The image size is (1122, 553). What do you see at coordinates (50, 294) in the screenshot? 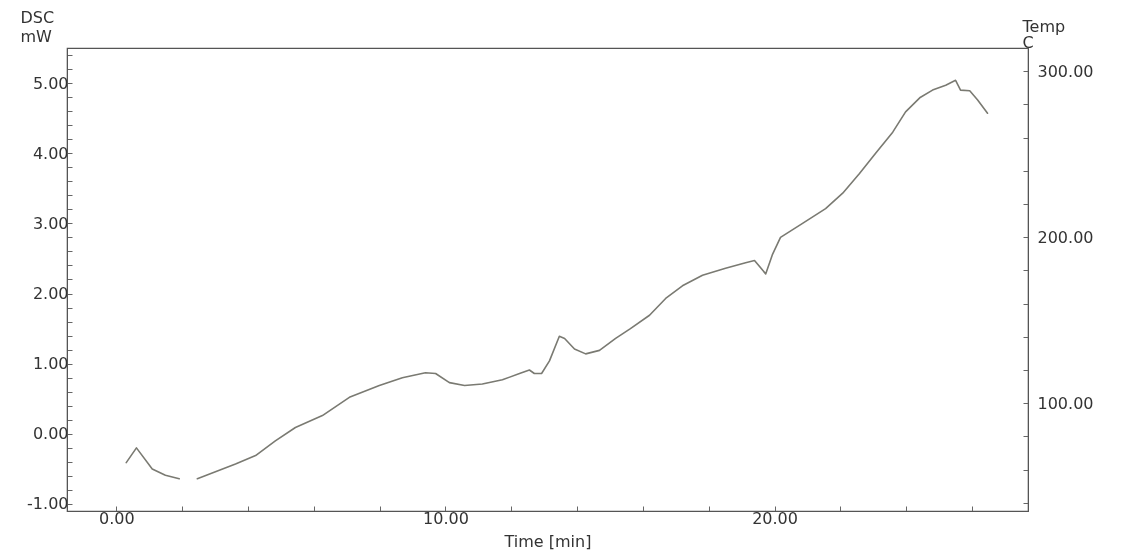
I see `y-tick-label: 2.00` at bounding box center [50, 294].